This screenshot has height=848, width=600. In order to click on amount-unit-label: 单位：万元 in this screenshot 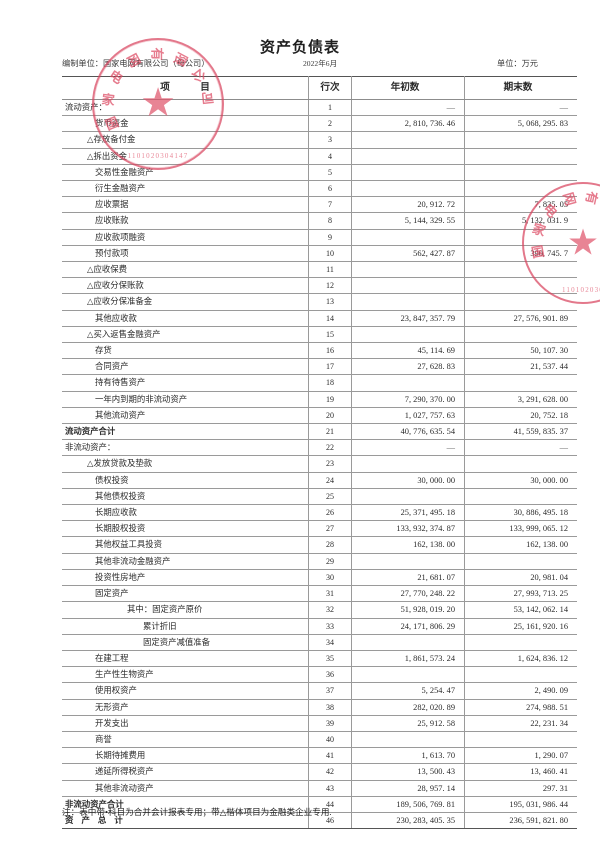, I will do `click(517, 63)`.